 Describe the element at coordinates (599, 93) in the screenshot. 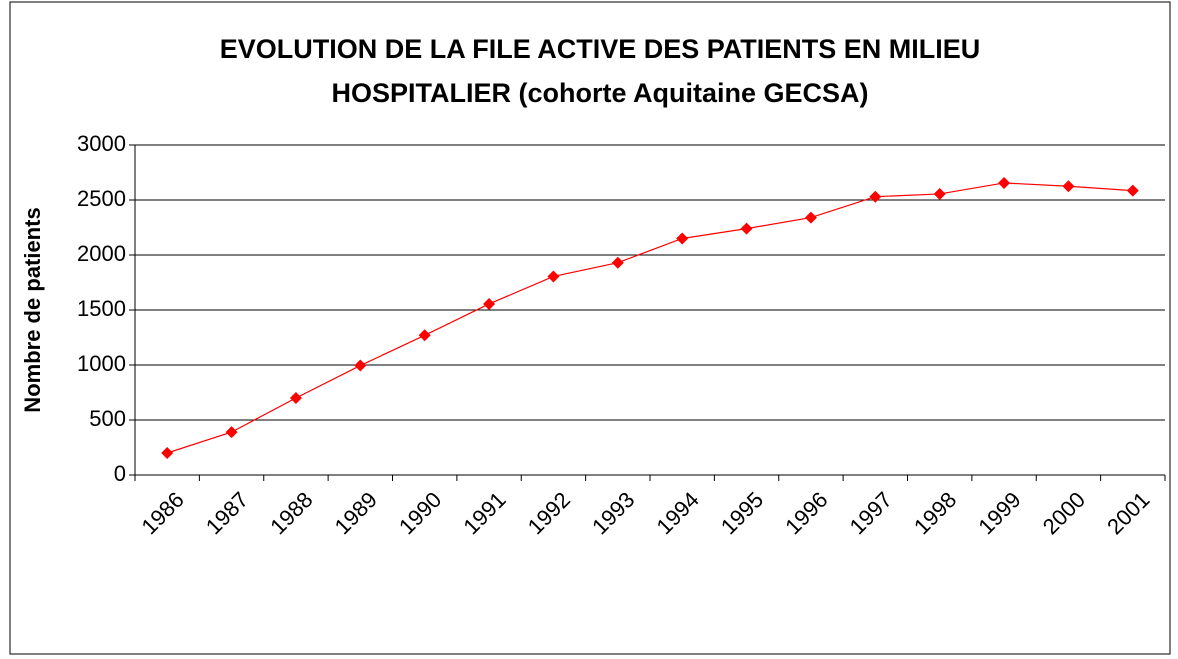

I see `chart-title: HOSPITALIER (cohorte Aquitaine GECSA)` at that location.